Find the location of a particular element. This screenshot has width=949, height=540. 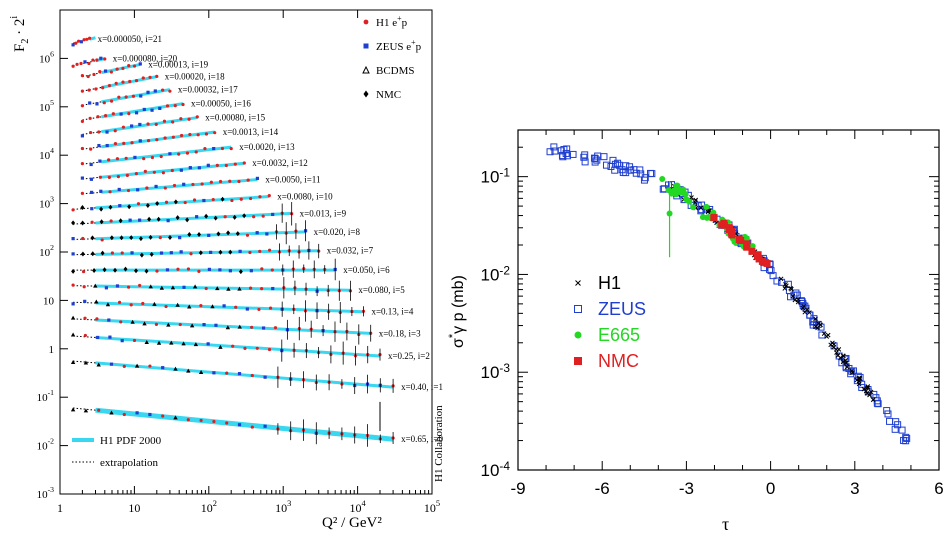

left-series-label: x=0.00080, i=15 is located at coordinates (235, 118).